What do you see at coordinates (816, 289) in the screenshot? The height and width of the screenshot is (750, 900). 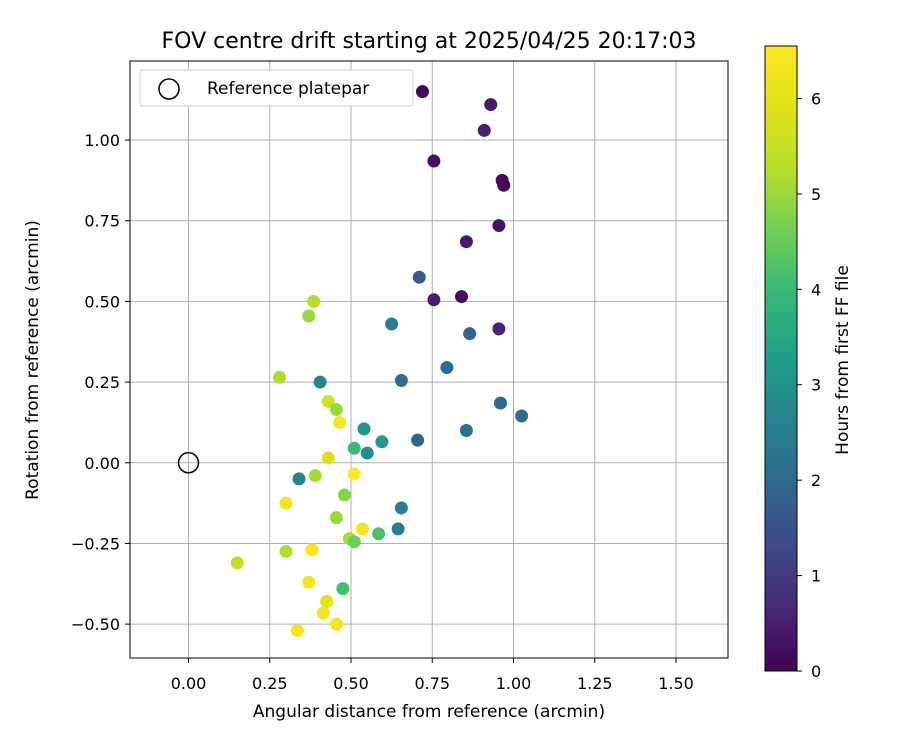 I see `colorbar-tick-label: 4` at bounding box center [816, 289].